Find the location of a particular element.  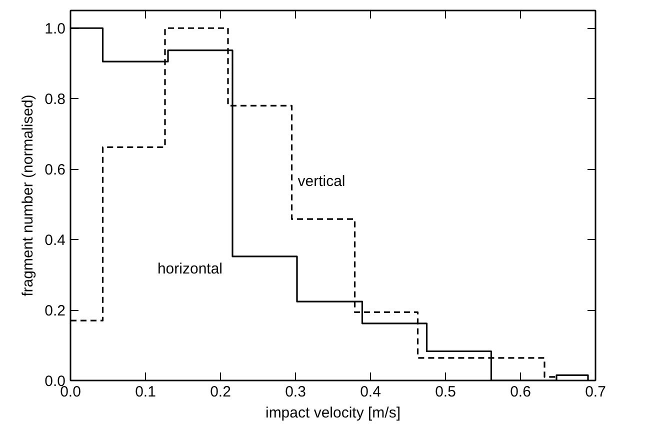

x-tick-label: 0.2 is located at coordinates (220, 392).